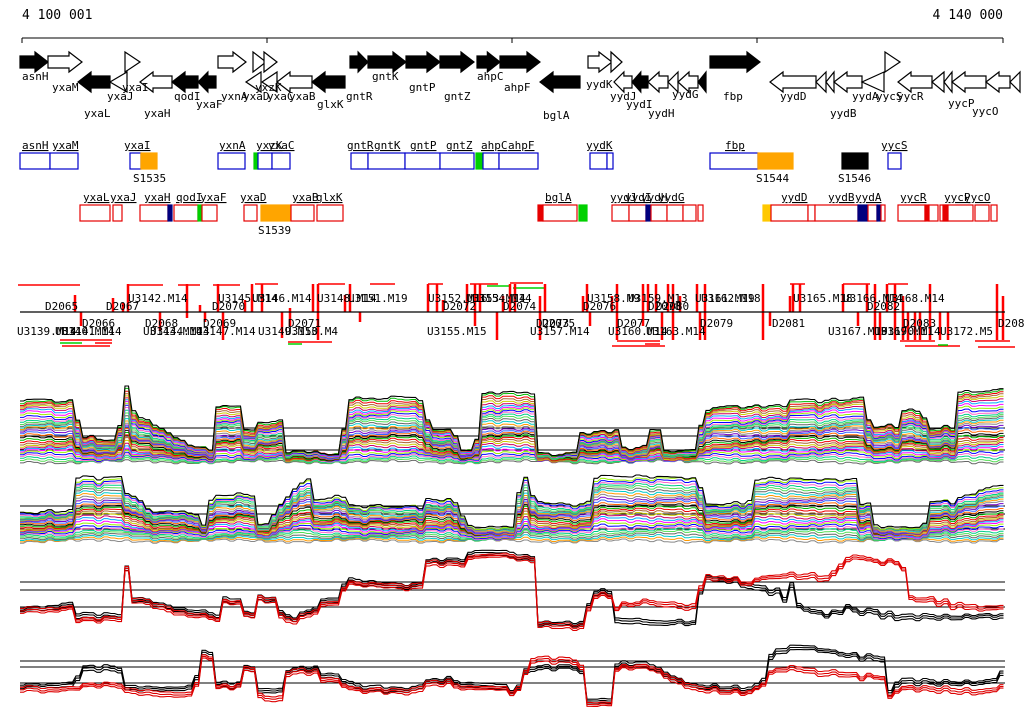 This screenshot has width=1024, height=714. What do you see at coordinates (423, 62) in the screenshot?
I see `gene-arrow-gntP` at bounding box center [423, 62].